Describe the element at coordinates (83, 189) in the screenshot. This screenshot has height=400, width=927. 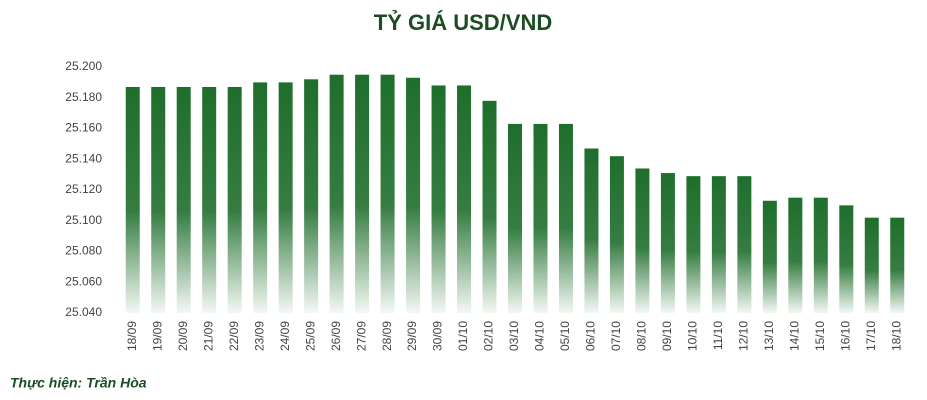
I see `y-tick-label: 25.120` at that location.